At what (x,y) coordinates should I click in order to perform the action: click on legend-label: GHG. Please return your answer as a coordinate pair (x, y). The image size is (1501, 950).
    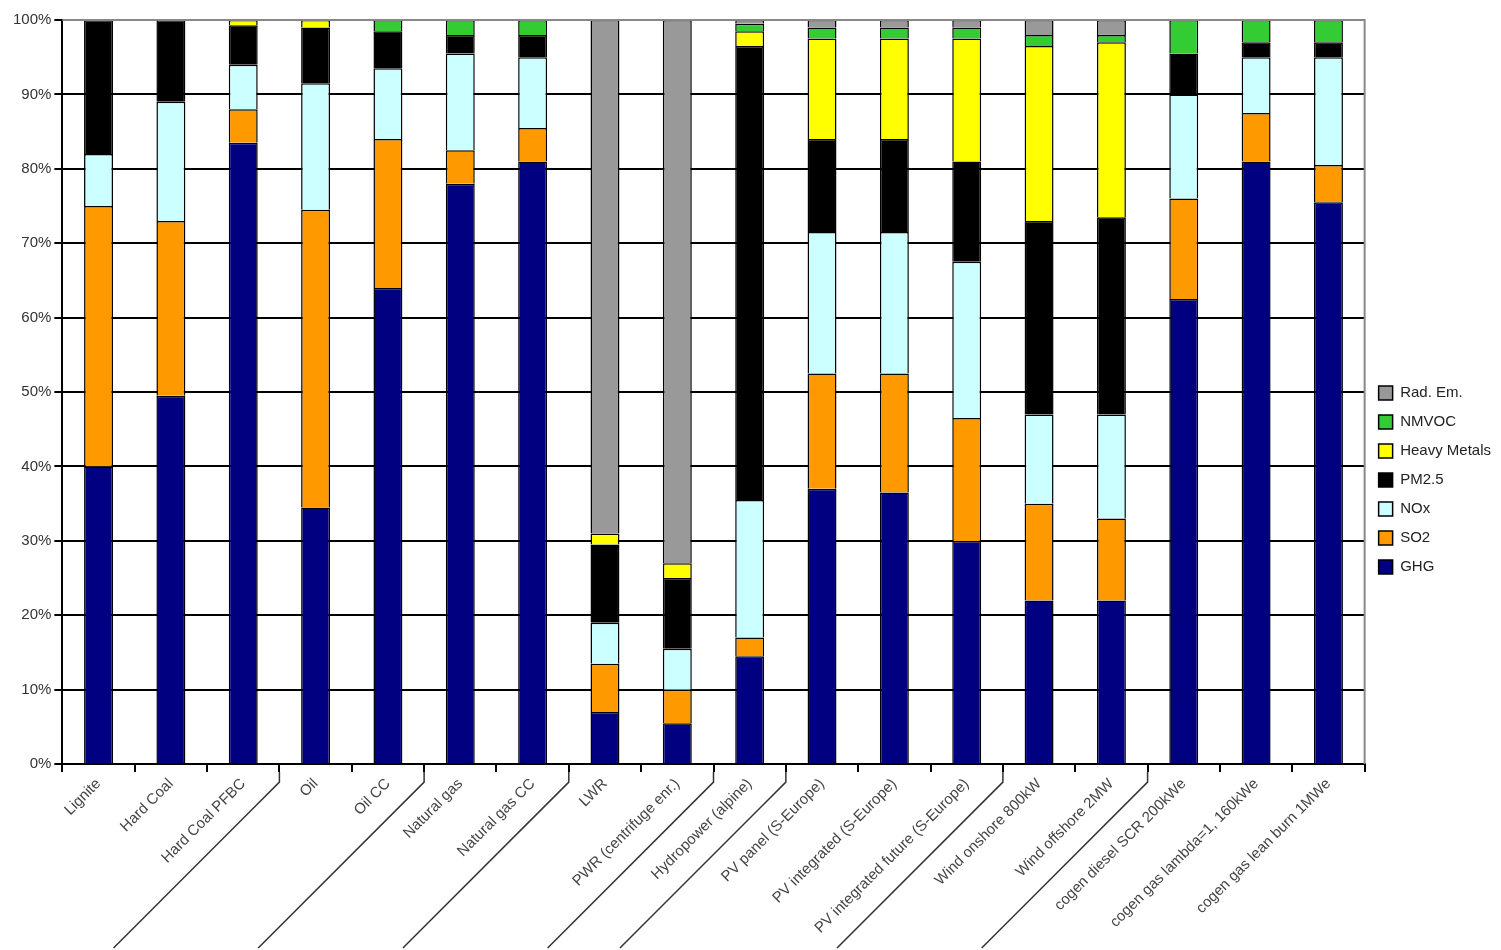
    Looking at the image, I should click on (1417, 566).